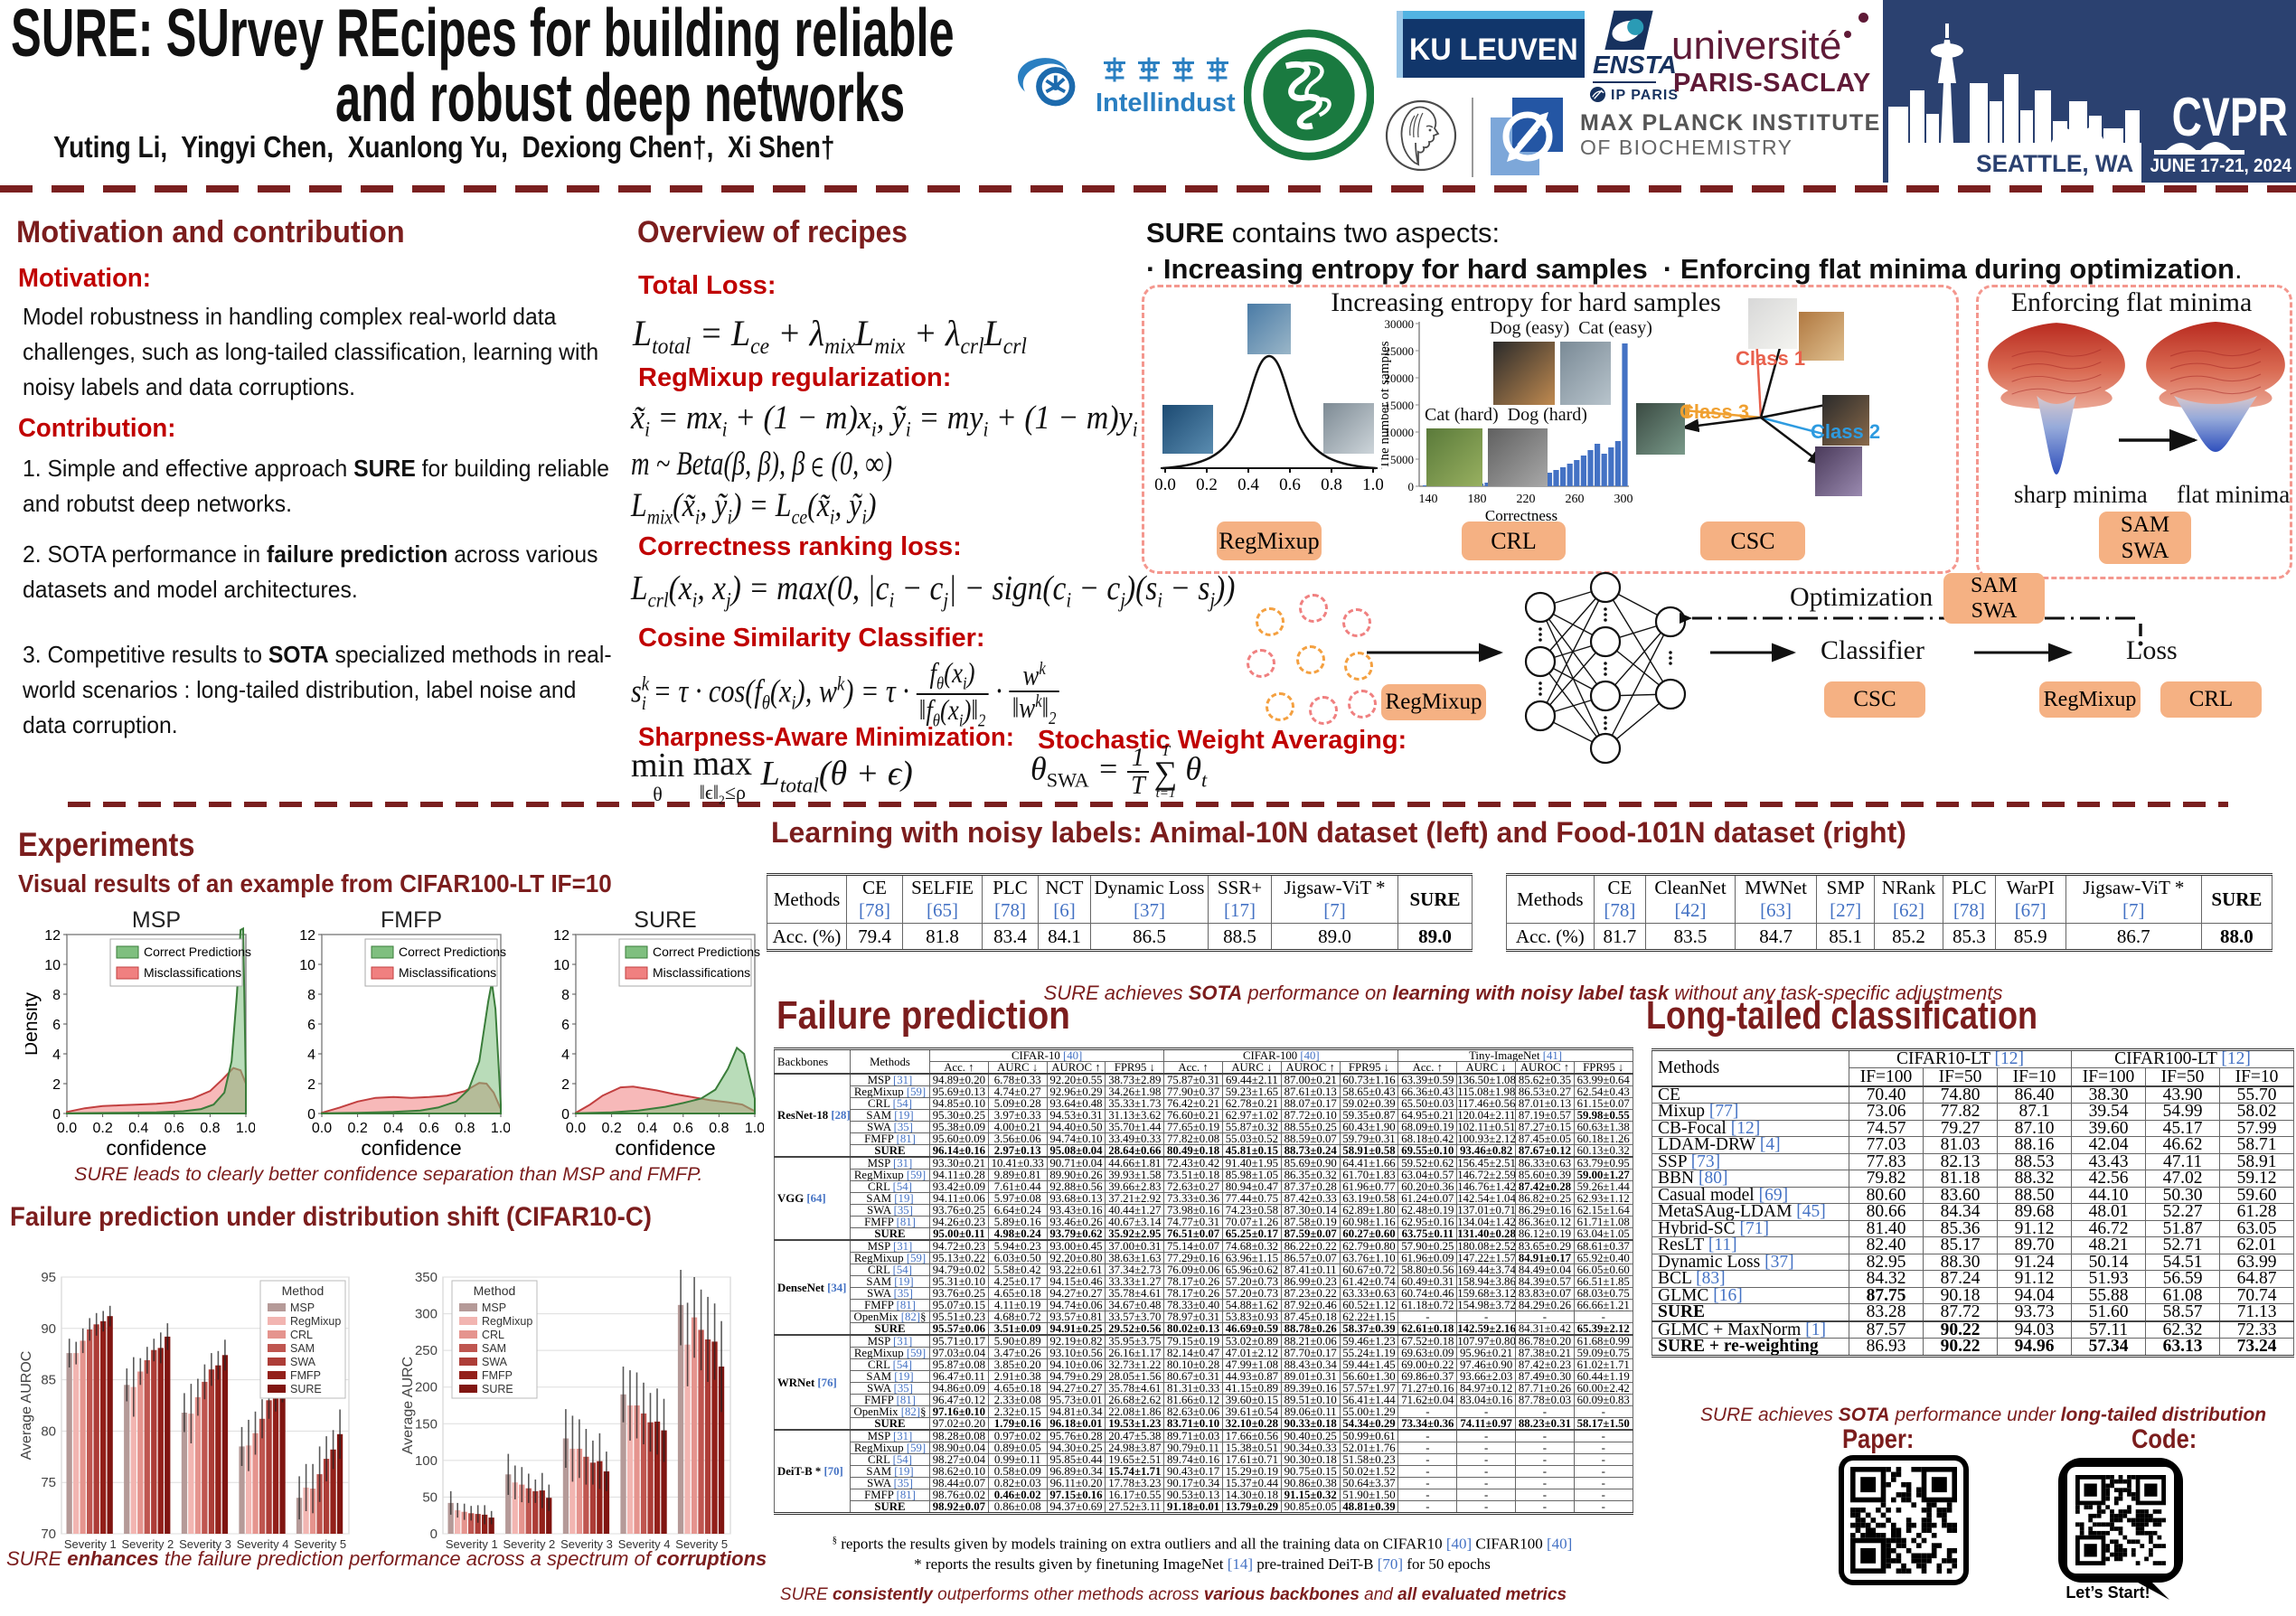 This screenshot has width=2296, height=1616. What do you see at coordinates (426, 1387) in the screenshot?
I see `svg-text: 200` at bounding box center [426, 1387].